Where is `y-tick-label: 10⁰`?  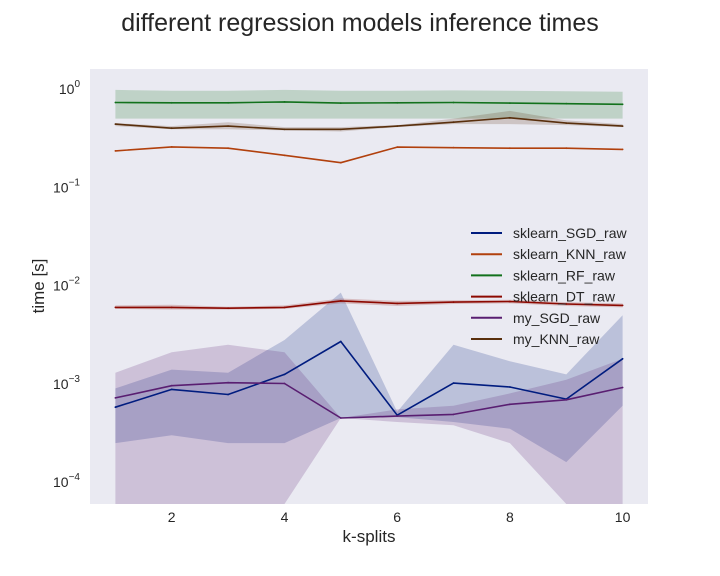
y-tick-label: 10⁰ is located at coordinates (70, 88).